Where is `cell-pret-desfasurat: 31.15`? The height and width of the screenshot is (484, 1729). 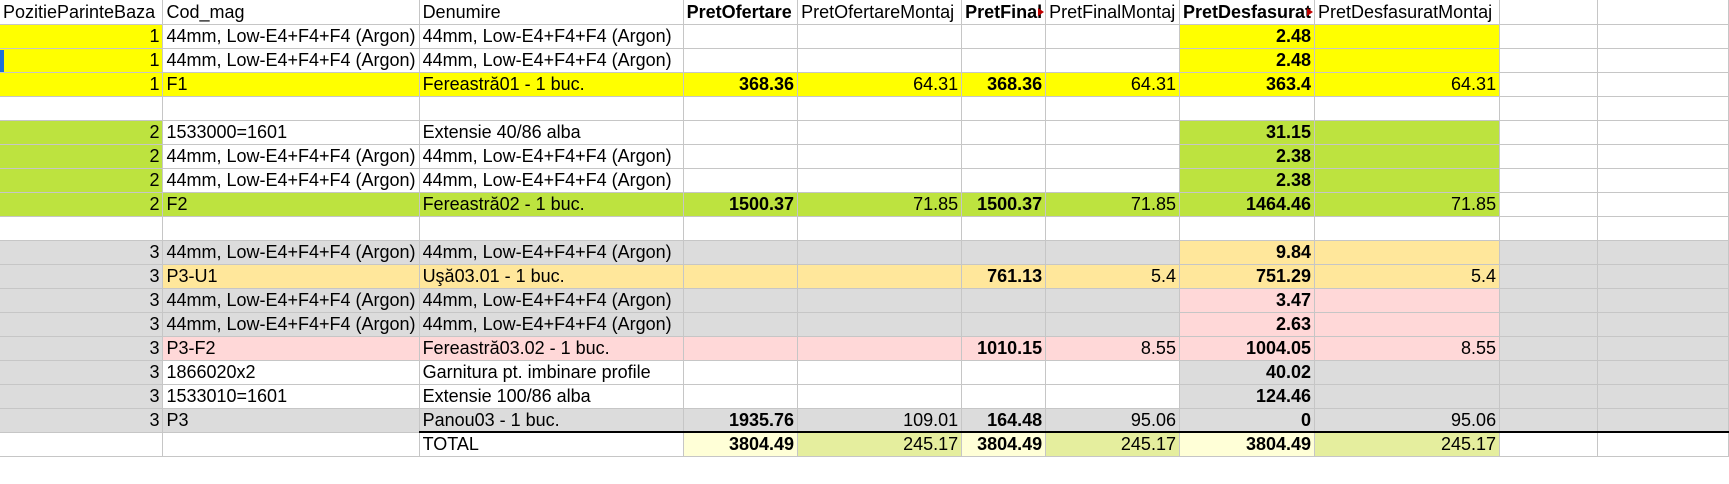
cell-pret-desfasurat: 31.15 is located at coordinates (1247, 132).